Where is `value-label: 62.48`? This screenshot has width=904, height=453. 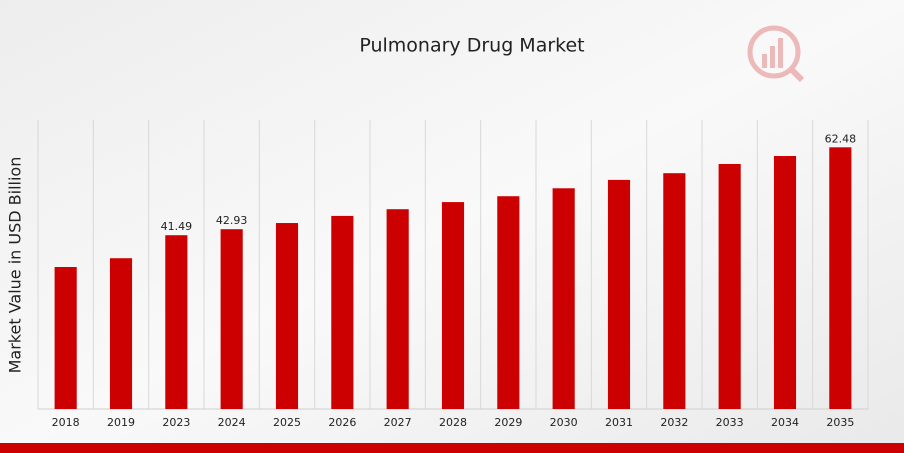 value-label: 62.48 is located at coordinates (841, 138).